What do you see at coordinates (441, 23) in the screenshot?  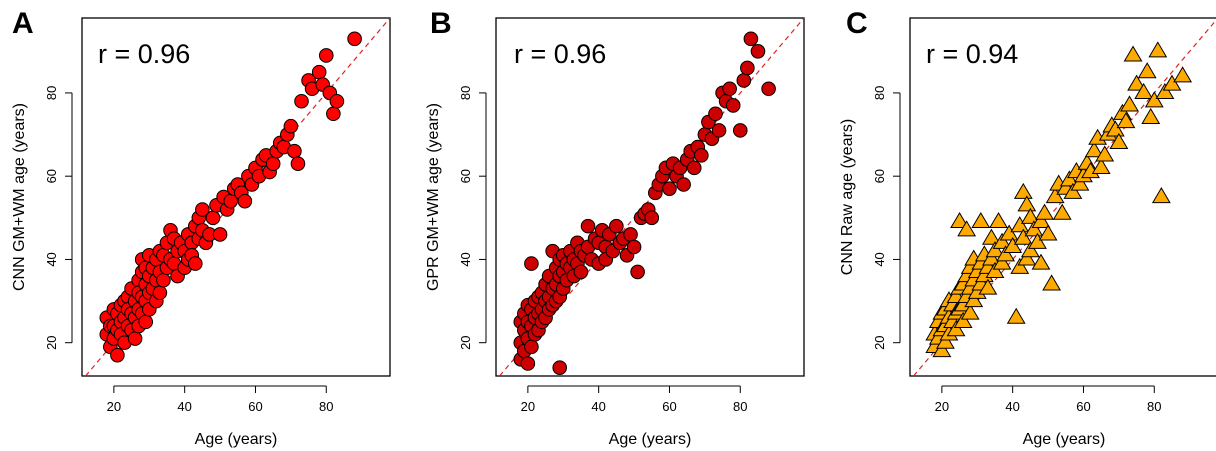 I see `panel-label: B` at bounding box center [441, 23].